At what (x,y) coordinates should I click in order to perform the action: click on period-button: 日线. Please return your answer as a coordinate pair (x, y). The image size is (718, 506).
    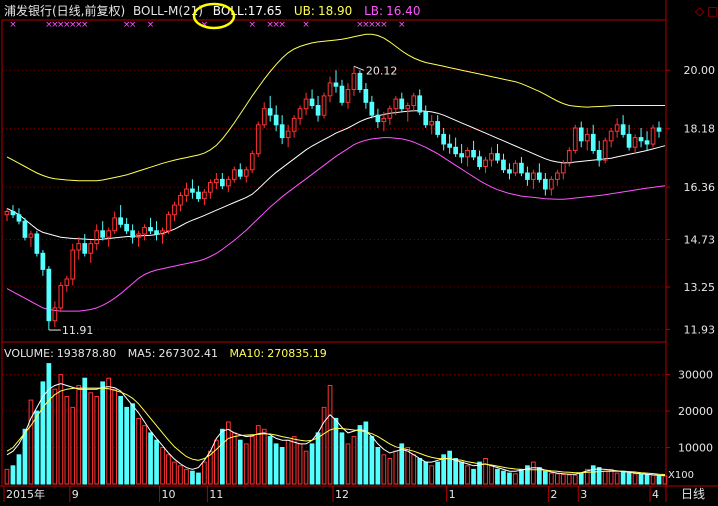
    Looking at the image, I should click on (693, 494).